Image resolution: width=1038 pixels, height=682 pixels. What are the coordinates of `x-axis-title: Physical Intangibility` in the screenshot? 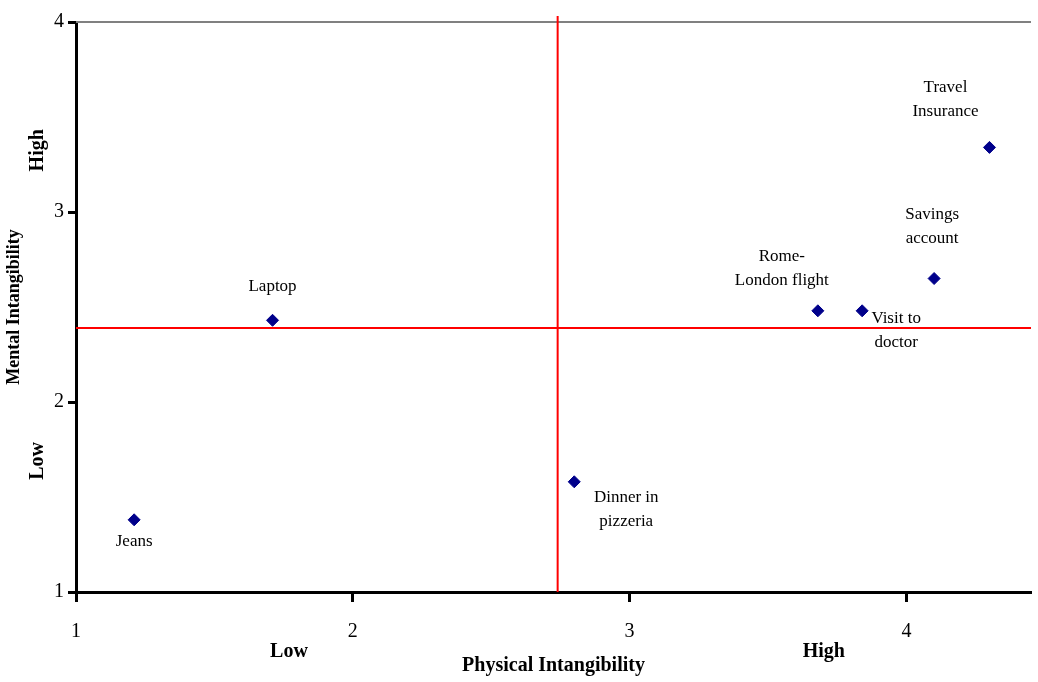 It's located at (553, 665).